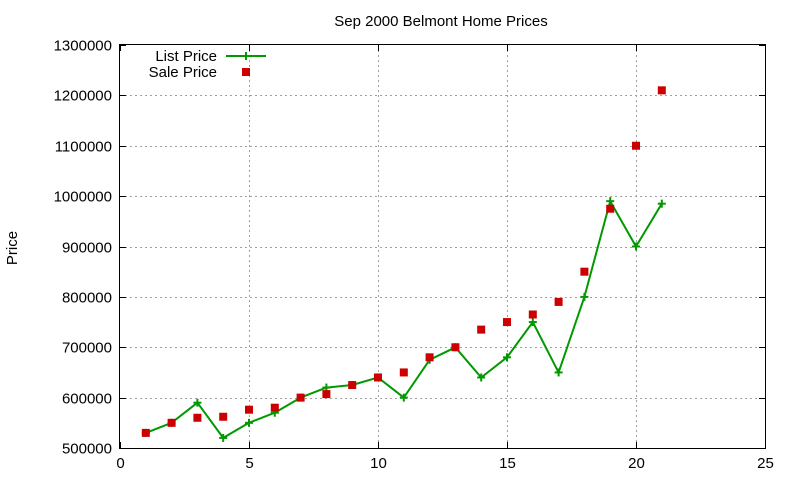  What do you see at coordinates (440, 21) in the screenshot?
I see `chart-title: Sep 2000 Belmont Home Prices` at bounding box center [440, 21].